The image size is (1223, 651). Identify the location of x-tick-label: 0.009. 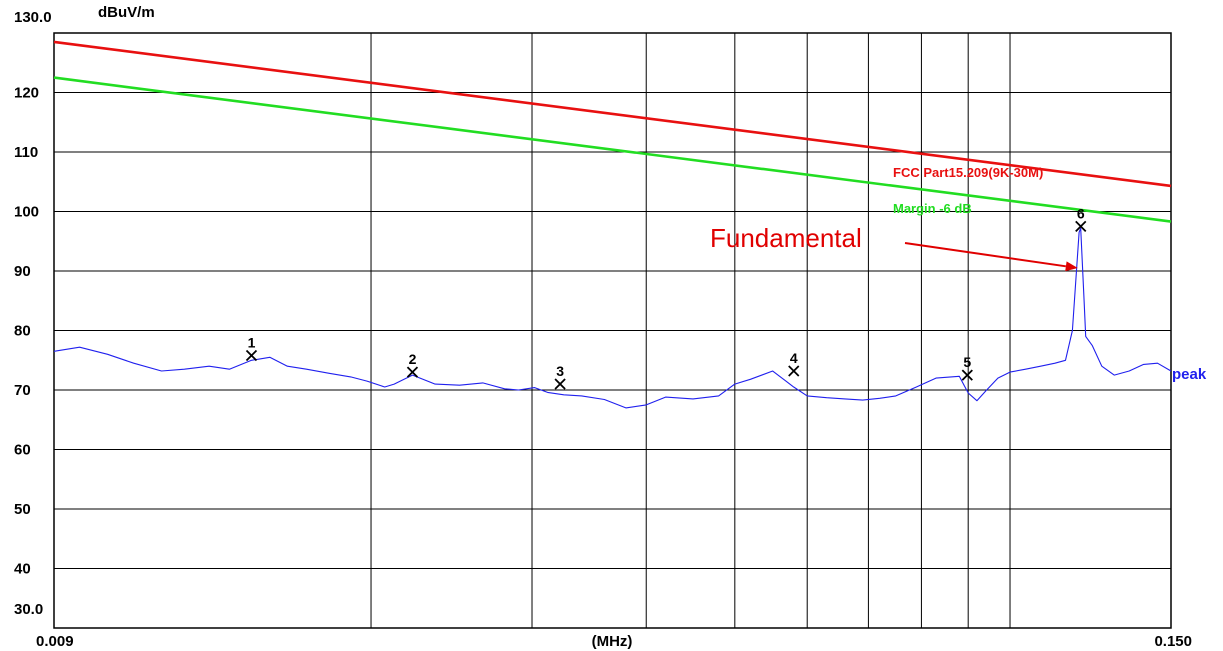
(55, 641).